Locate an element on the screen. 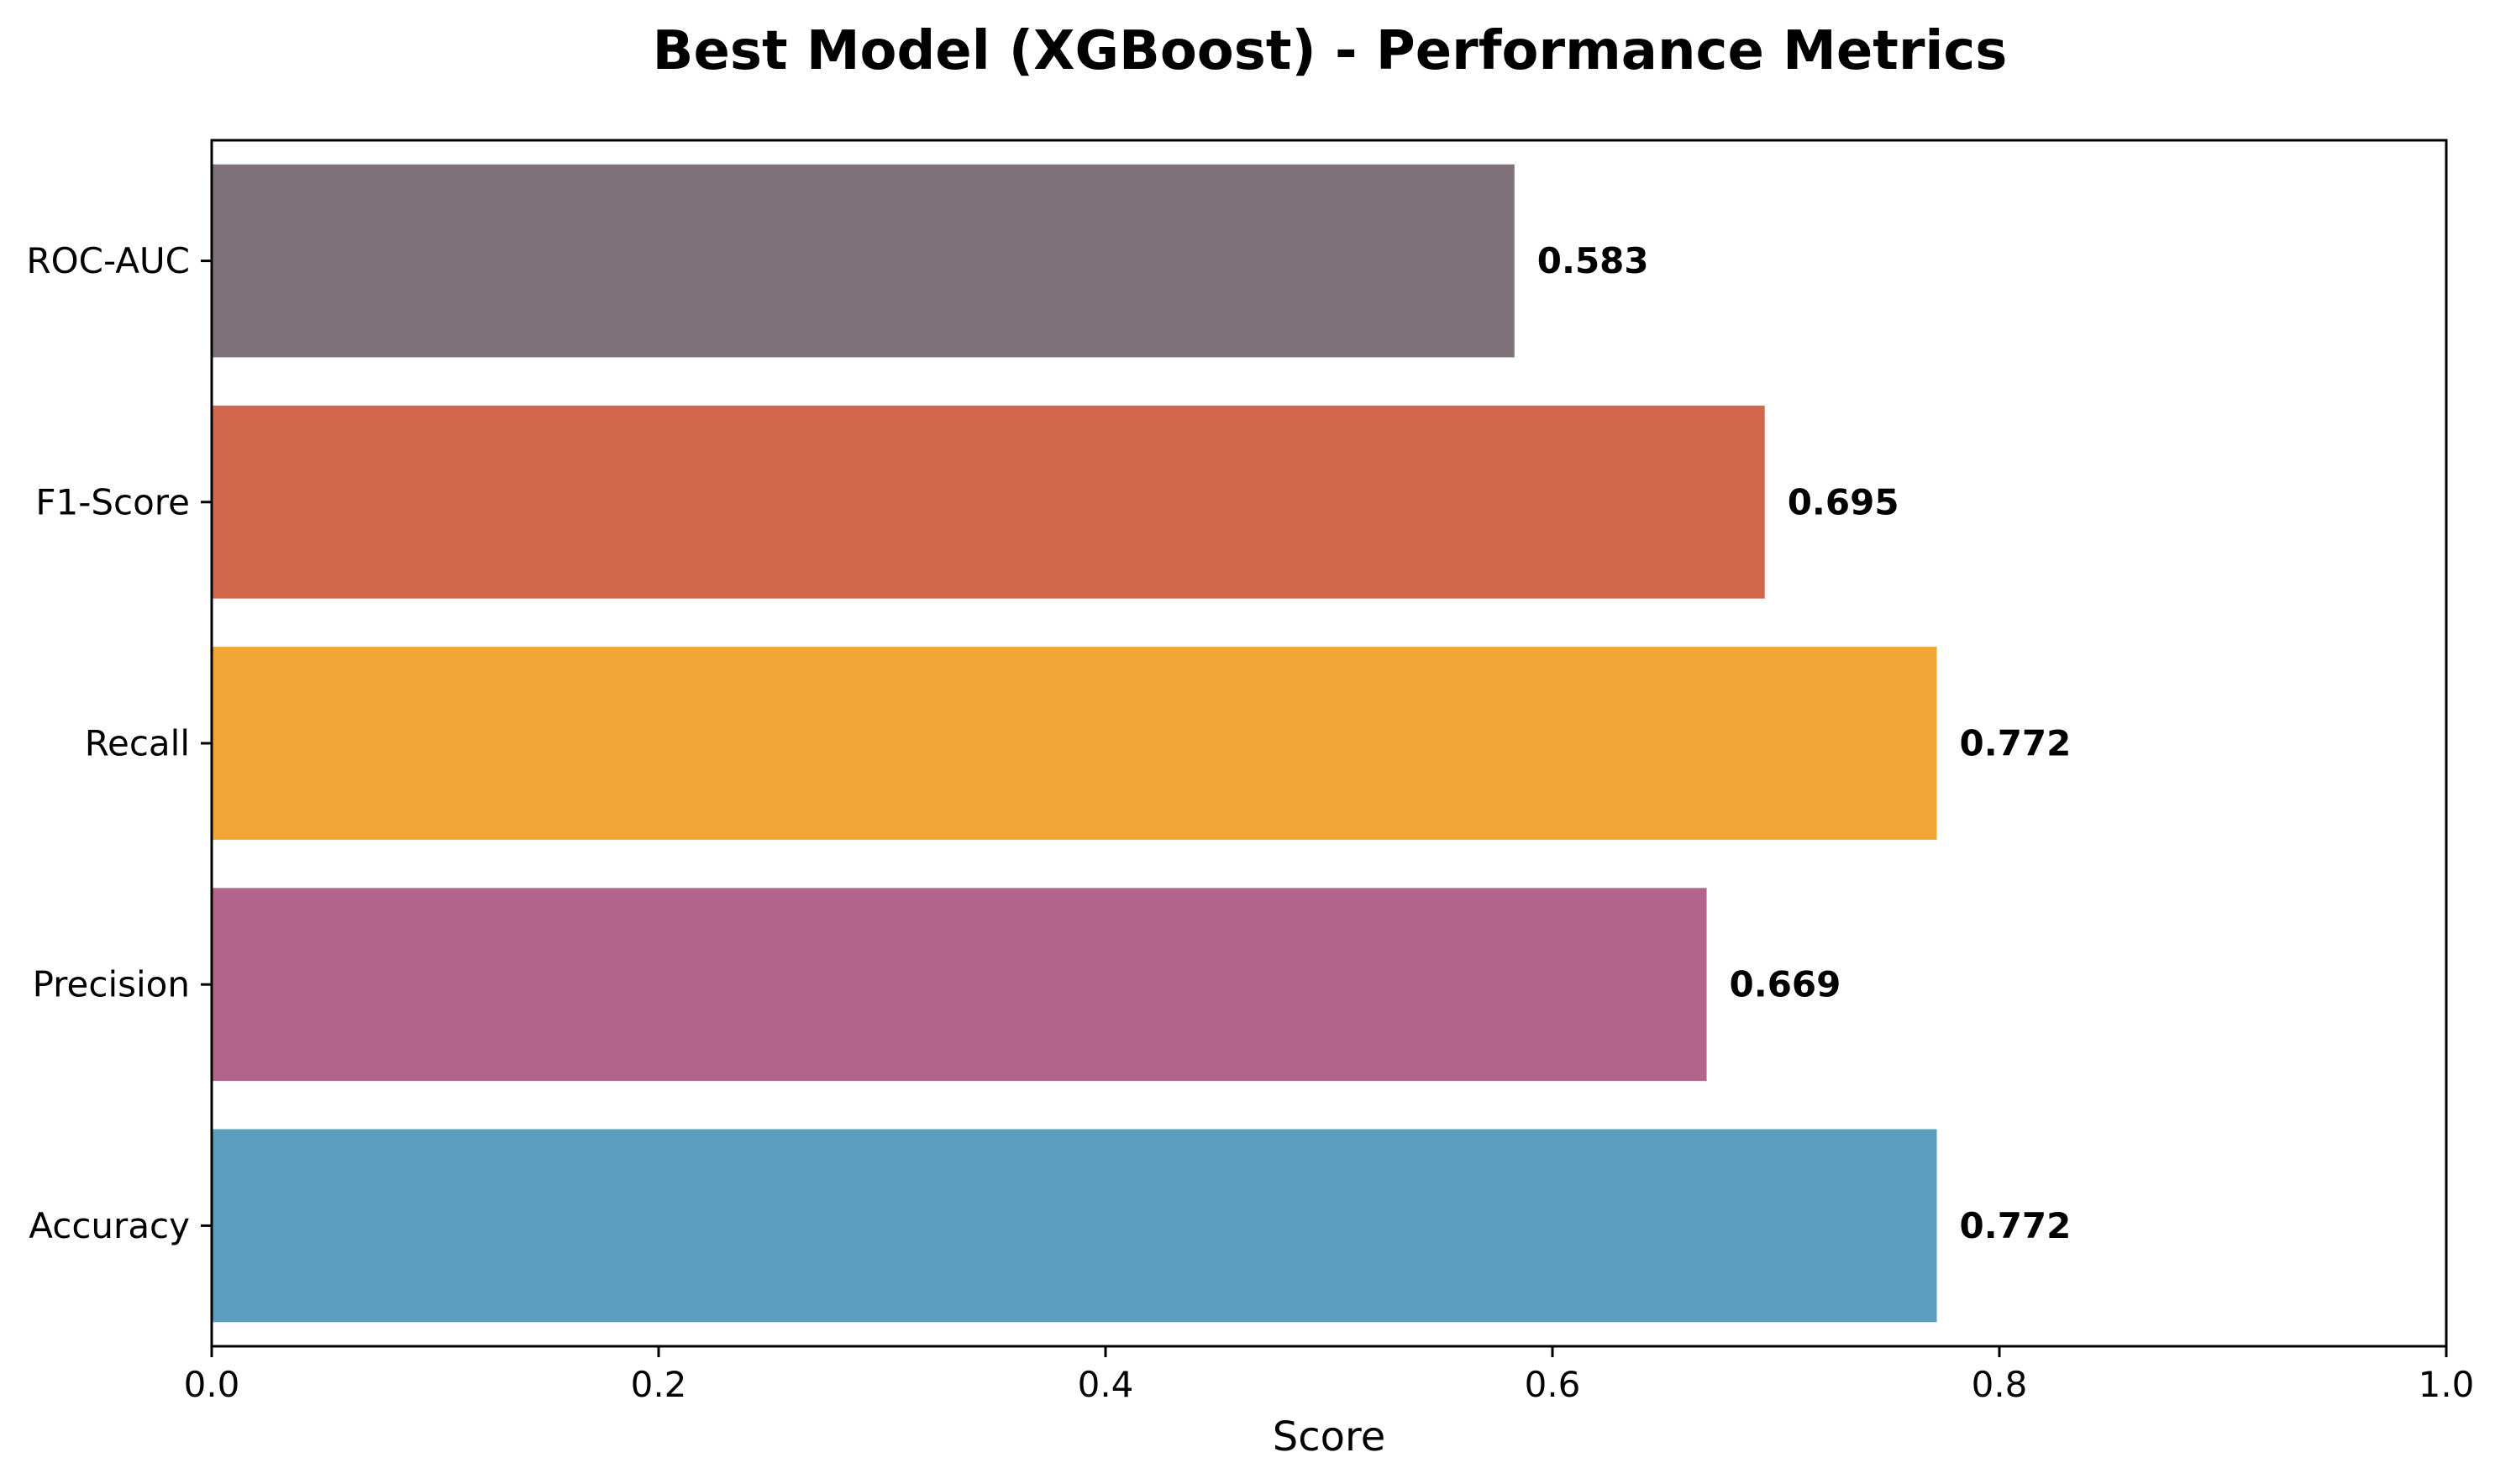 Image resolution: width=2495 pixels, height=1484 pixels. value-label: 0.583 is located at coordinates (1593, 261).